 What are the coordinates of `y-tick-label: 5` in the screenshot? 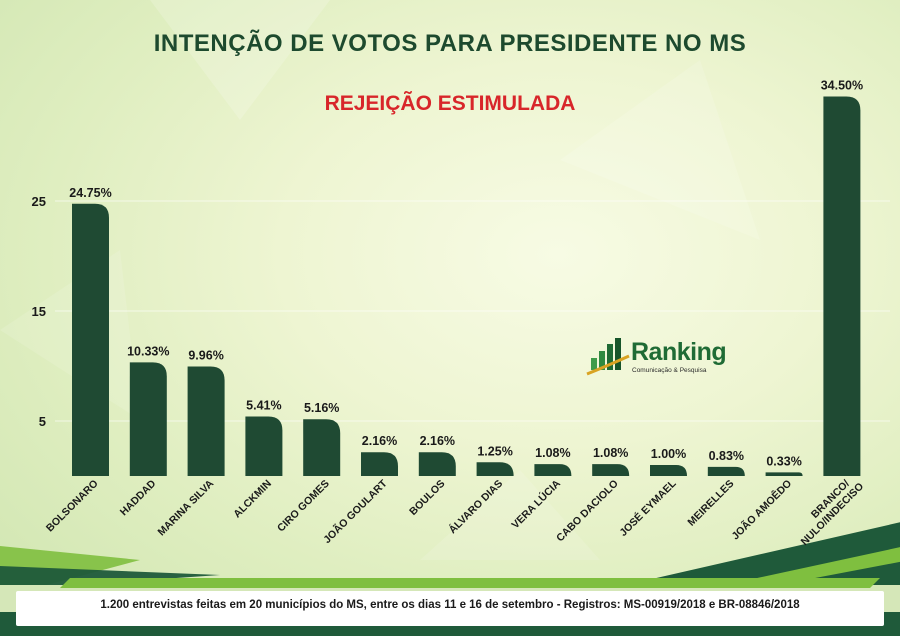 It's located at (42, 421).